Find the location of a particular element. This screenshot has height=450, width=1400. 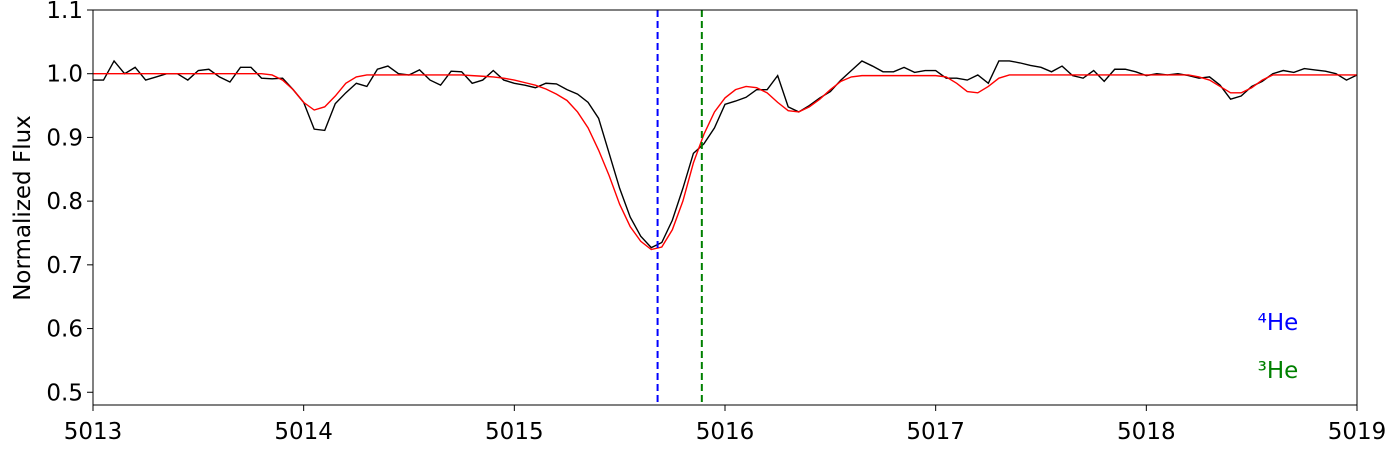

x-tick-label: 5018 is located at coordinates (1146, 432).